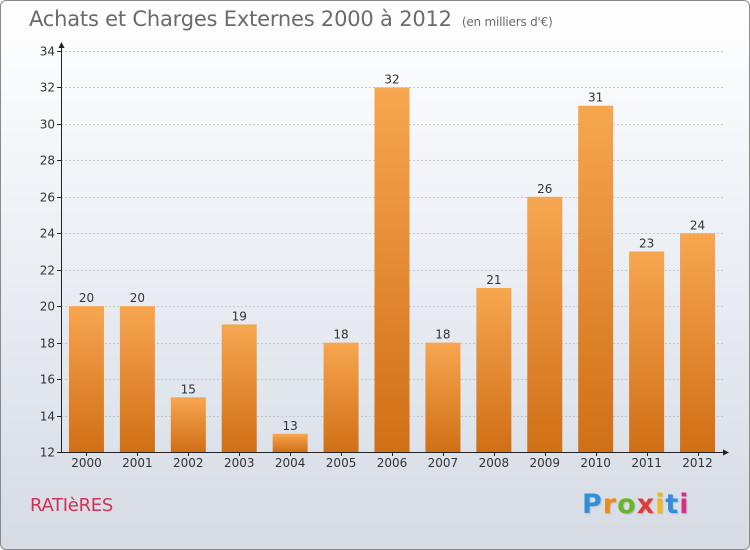  Describe the element at coordinates (544, 189) in the screenshot. I see `data-label: 26` at that location.